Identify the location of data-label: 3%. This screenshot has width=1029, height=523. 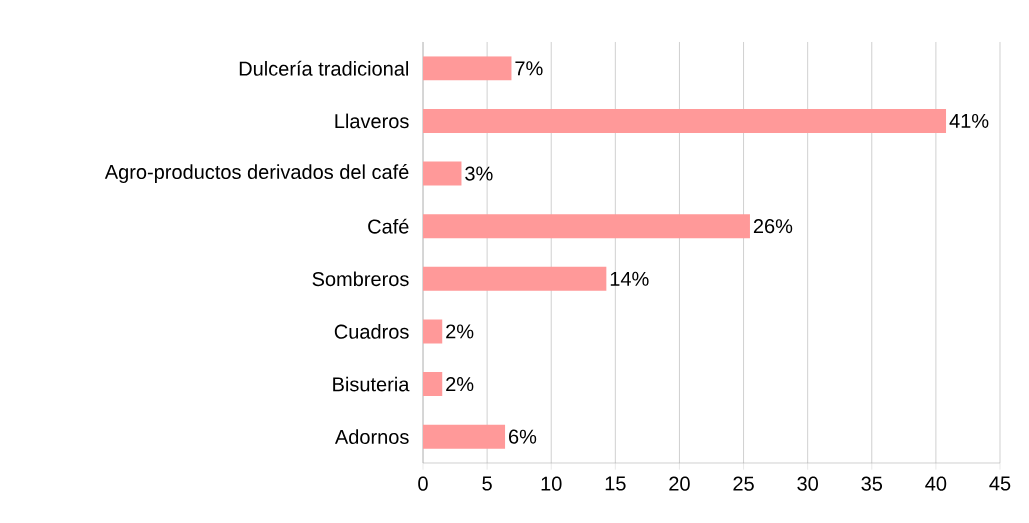
(479, 173).